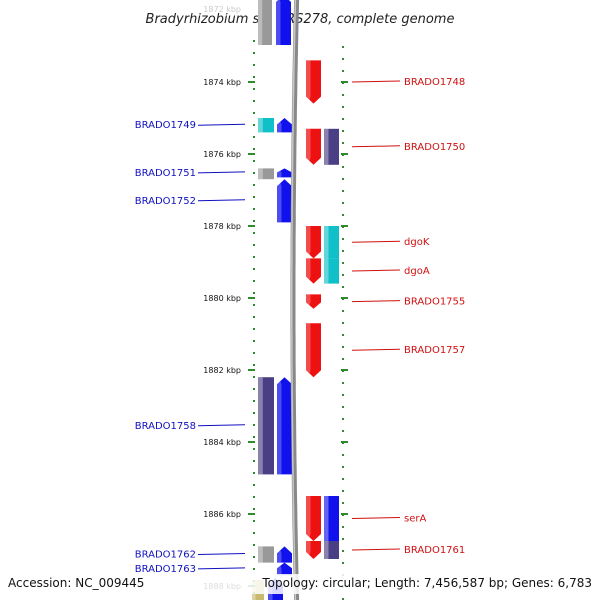 The image size is (600, 600). Describe the element at coordinates (222, 226) in the screenshot. I see `kbp-label: 1878 kbp` at that location.